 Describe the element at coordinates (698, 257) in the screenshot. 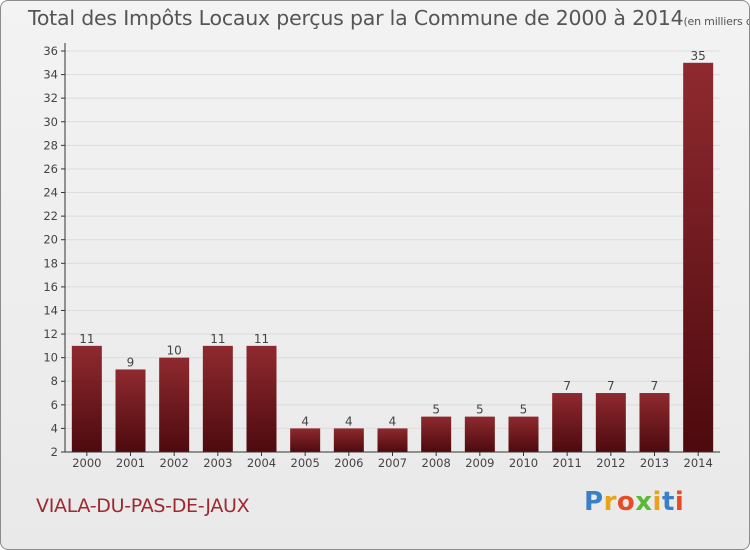

I see `bar-2014` at that location.